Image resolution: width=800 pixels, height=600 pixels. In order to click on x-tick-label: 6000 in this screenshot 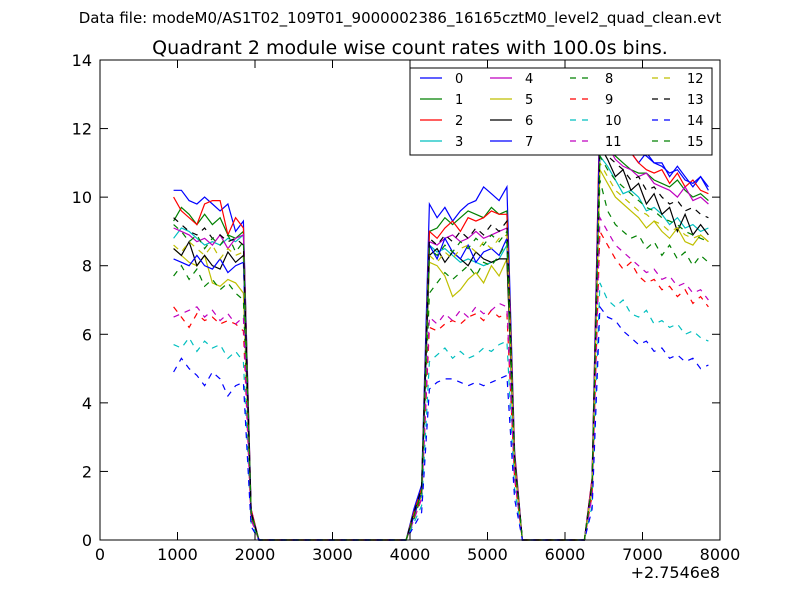, I will do `click(565, 554)`.